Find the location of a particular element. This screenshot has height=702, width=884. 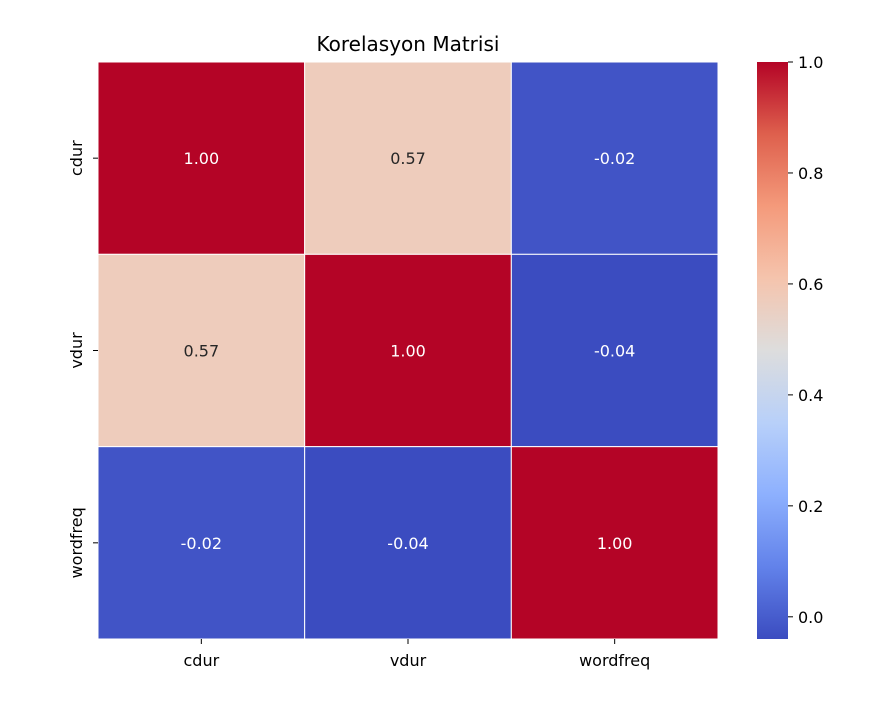

x-tick-label: wordfreq is located at coordinates (614, 660).